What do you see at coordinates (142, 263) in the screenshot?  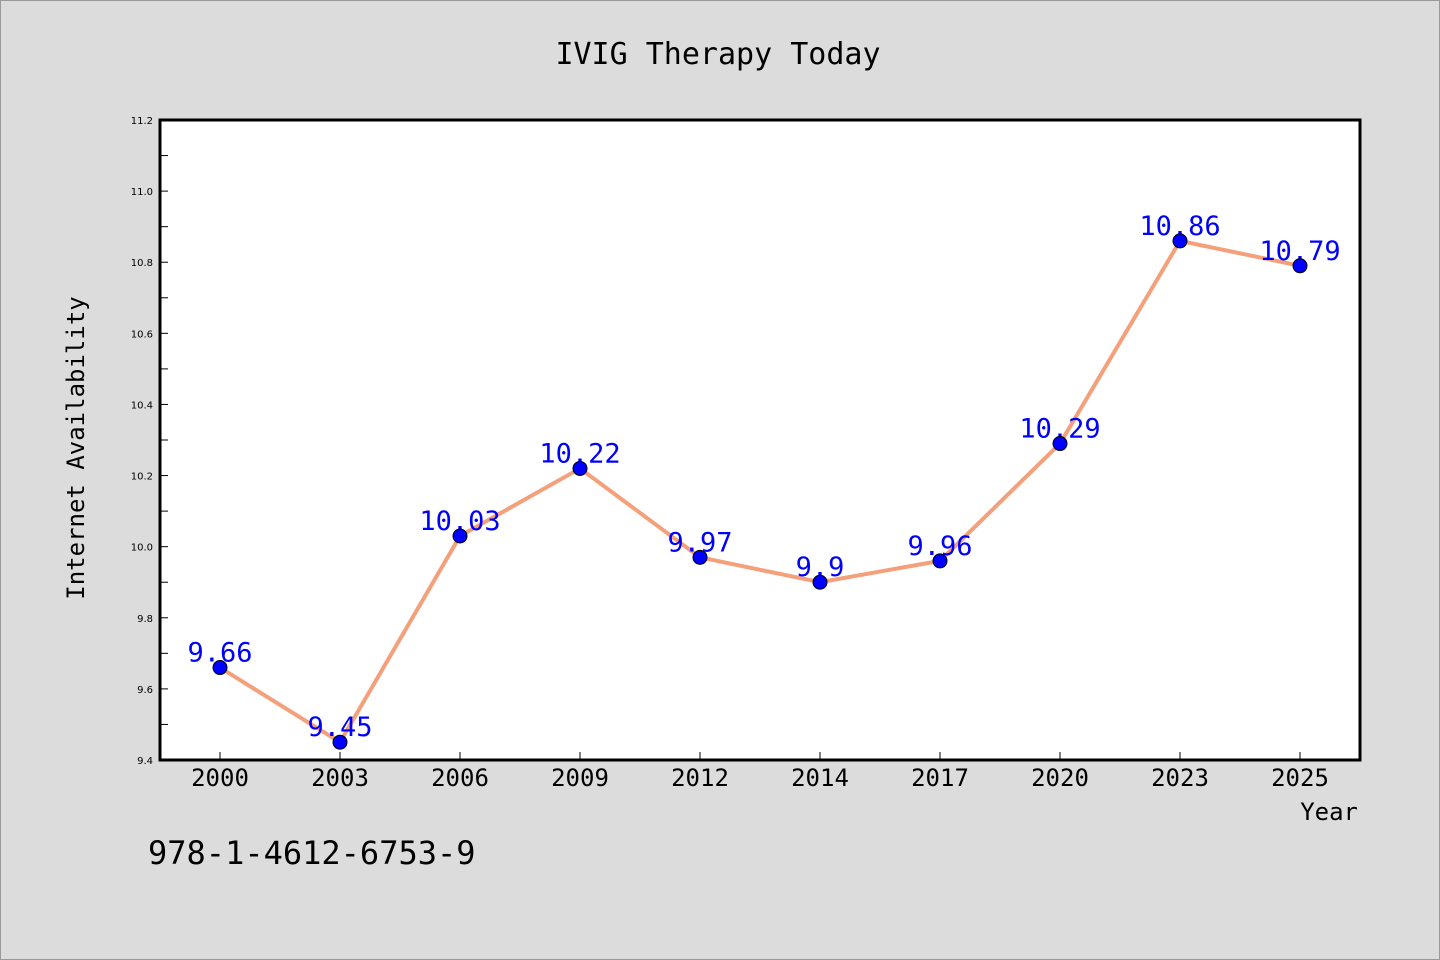 I see `y-tick-label: 10.8` at bounding box center [142, 263].